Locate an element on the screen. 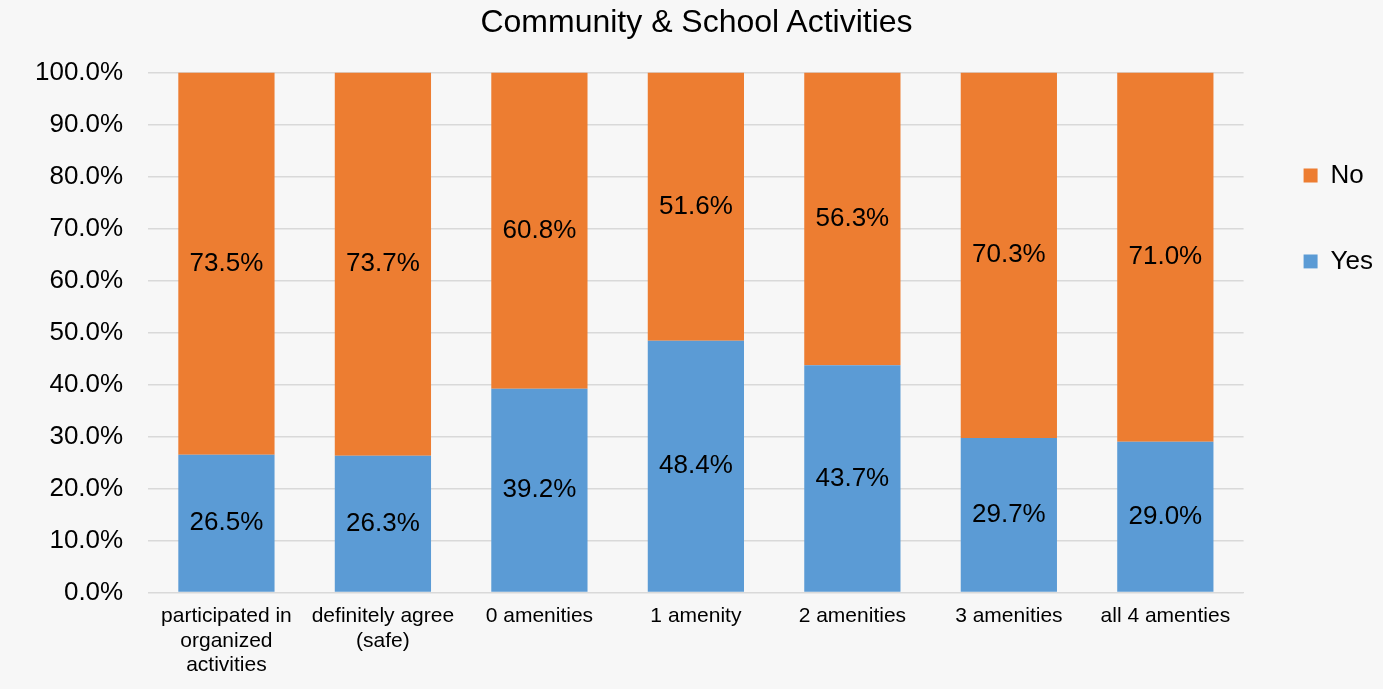 The height and width of the screenshot is (689, 1383). y-tick-label: 20.0% is located at coordinates (86, 486).